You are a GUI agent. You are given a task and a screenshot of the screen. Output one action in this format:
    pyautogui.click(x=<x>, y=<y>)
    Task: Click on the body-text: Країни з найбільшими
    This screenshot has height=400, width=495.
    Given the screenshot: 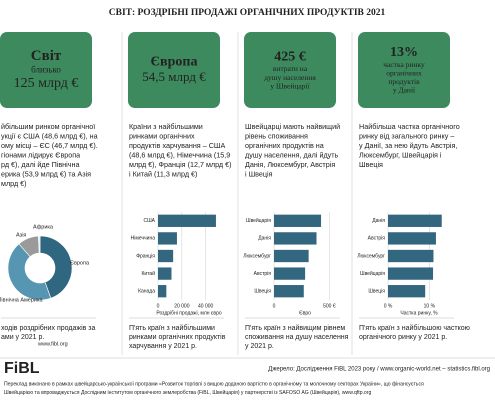 What is the action you would take?
    pyautogui.click(x=166, y=126)
    